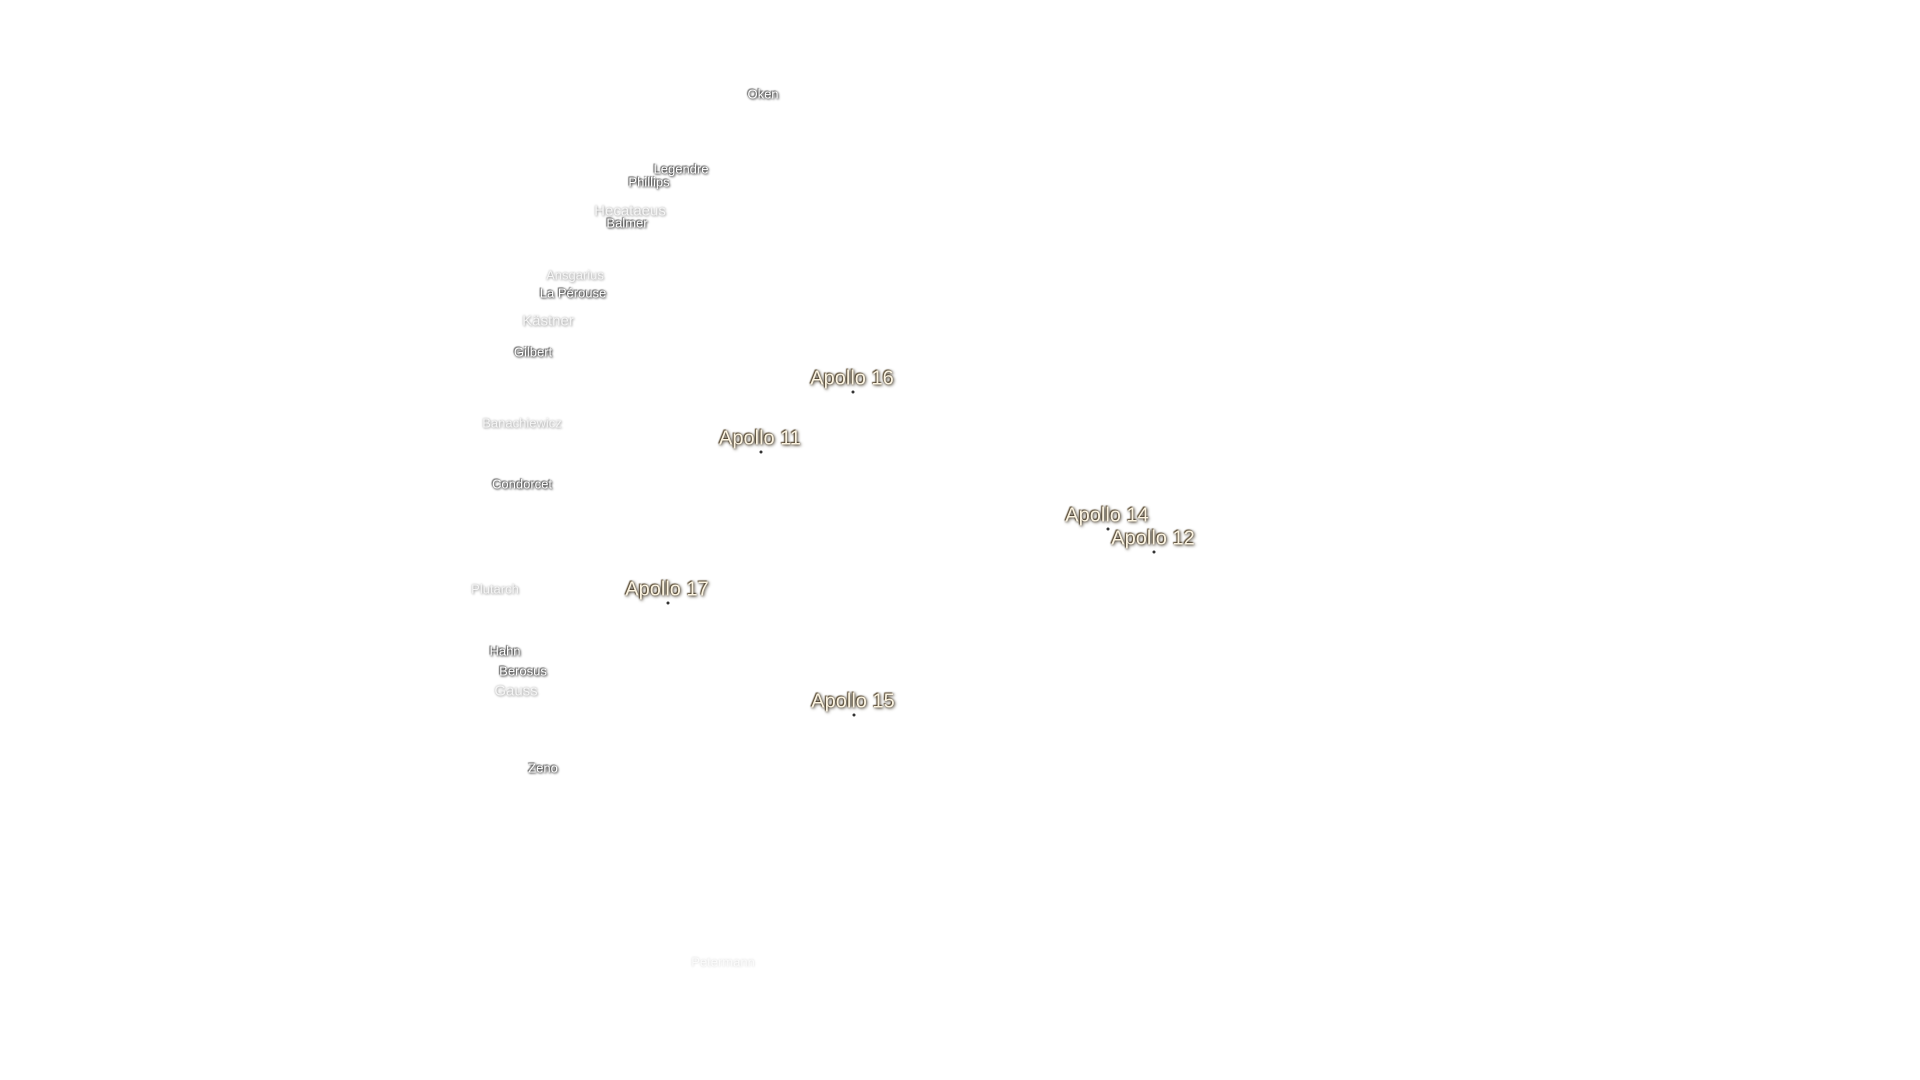 The width and height of the screenshot is (1920, 1080). Describe the element at coordinates (495, 589) in the screenshot. I see `crater-label: Plutarch` at that location.